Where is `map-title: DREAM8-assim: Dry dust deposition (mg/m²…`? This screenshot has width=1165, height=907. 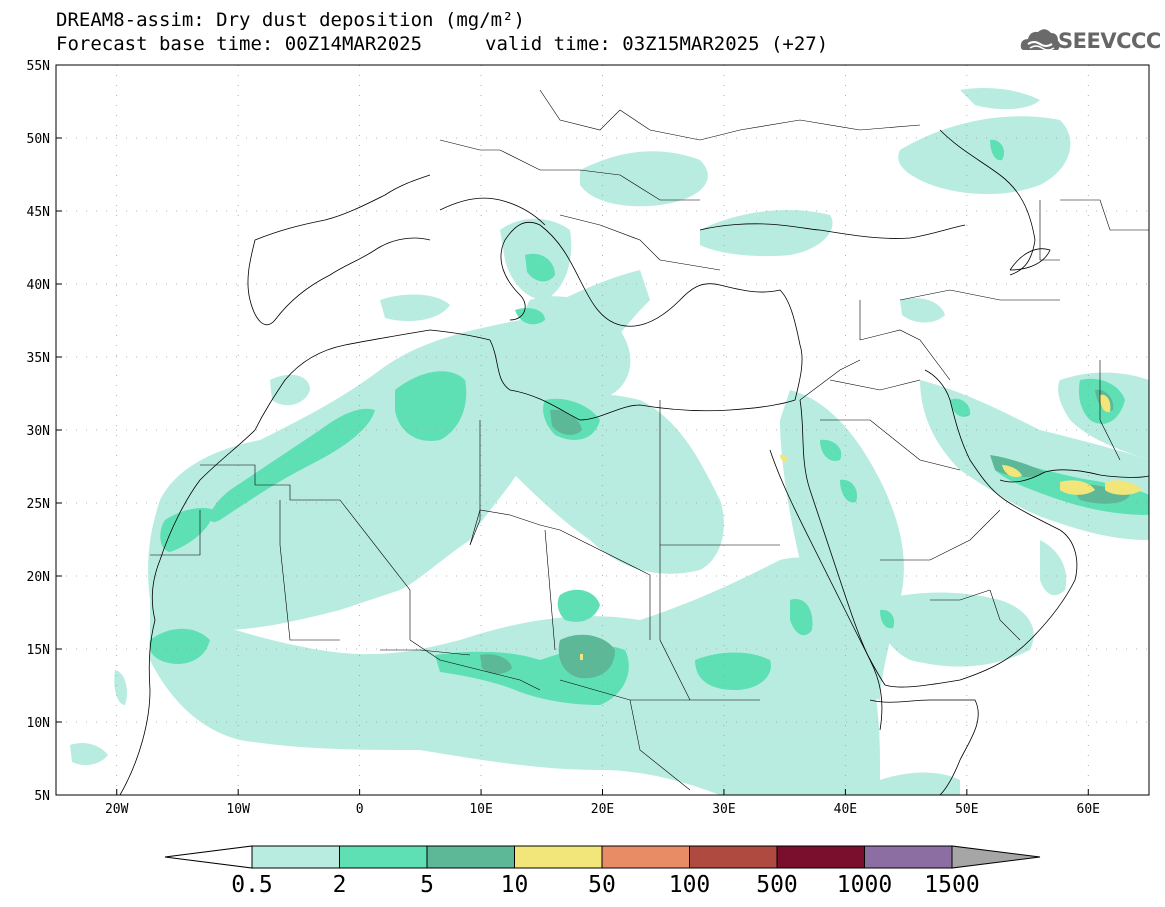 map-title: DREAM8-assim: Dry dust deposition (mg/m²… is located at coordinates (290, 20).